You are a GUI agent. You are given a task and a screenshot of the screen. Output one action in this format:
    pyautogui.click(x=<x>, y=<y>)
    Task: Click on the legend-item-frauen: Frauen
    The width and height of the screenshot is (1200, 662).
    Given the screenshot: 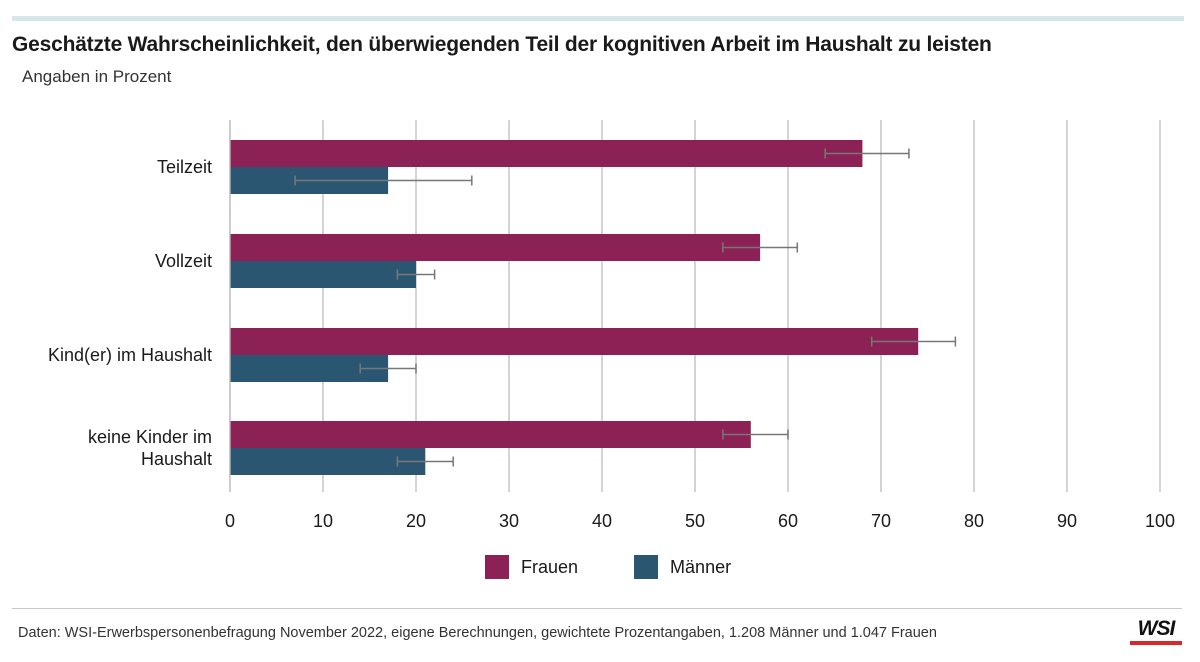 What is the action you would take?
    pyautogui.click(x=531, y=567)
    